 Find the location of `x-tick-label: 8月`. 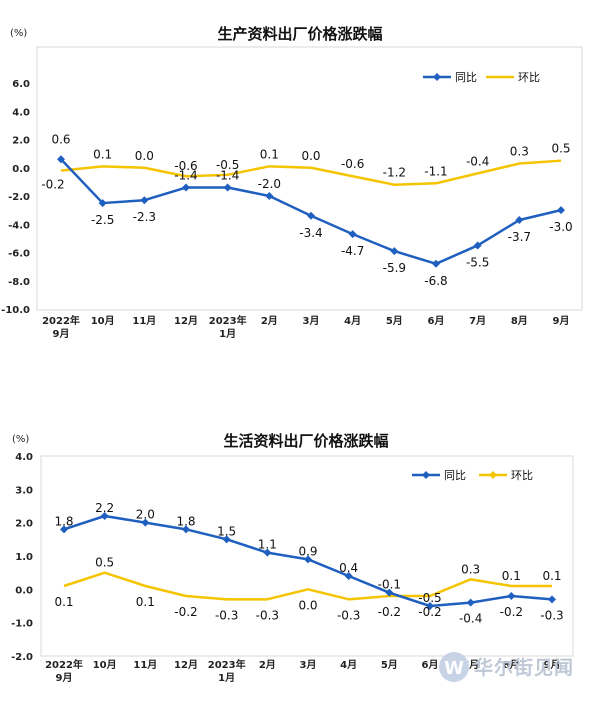

x-tick-label: 8月 is located at coordinates (511, 665).